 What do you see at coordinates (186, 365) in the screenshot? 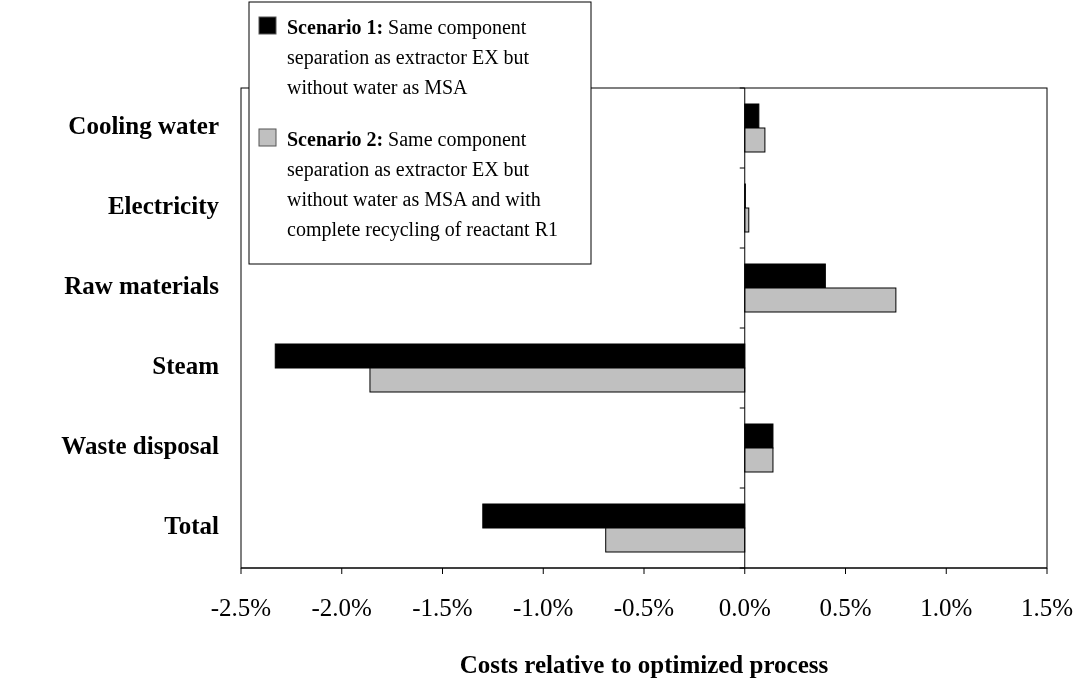
I see `y-tick-label: Steam` at bounding box center [186, 365].